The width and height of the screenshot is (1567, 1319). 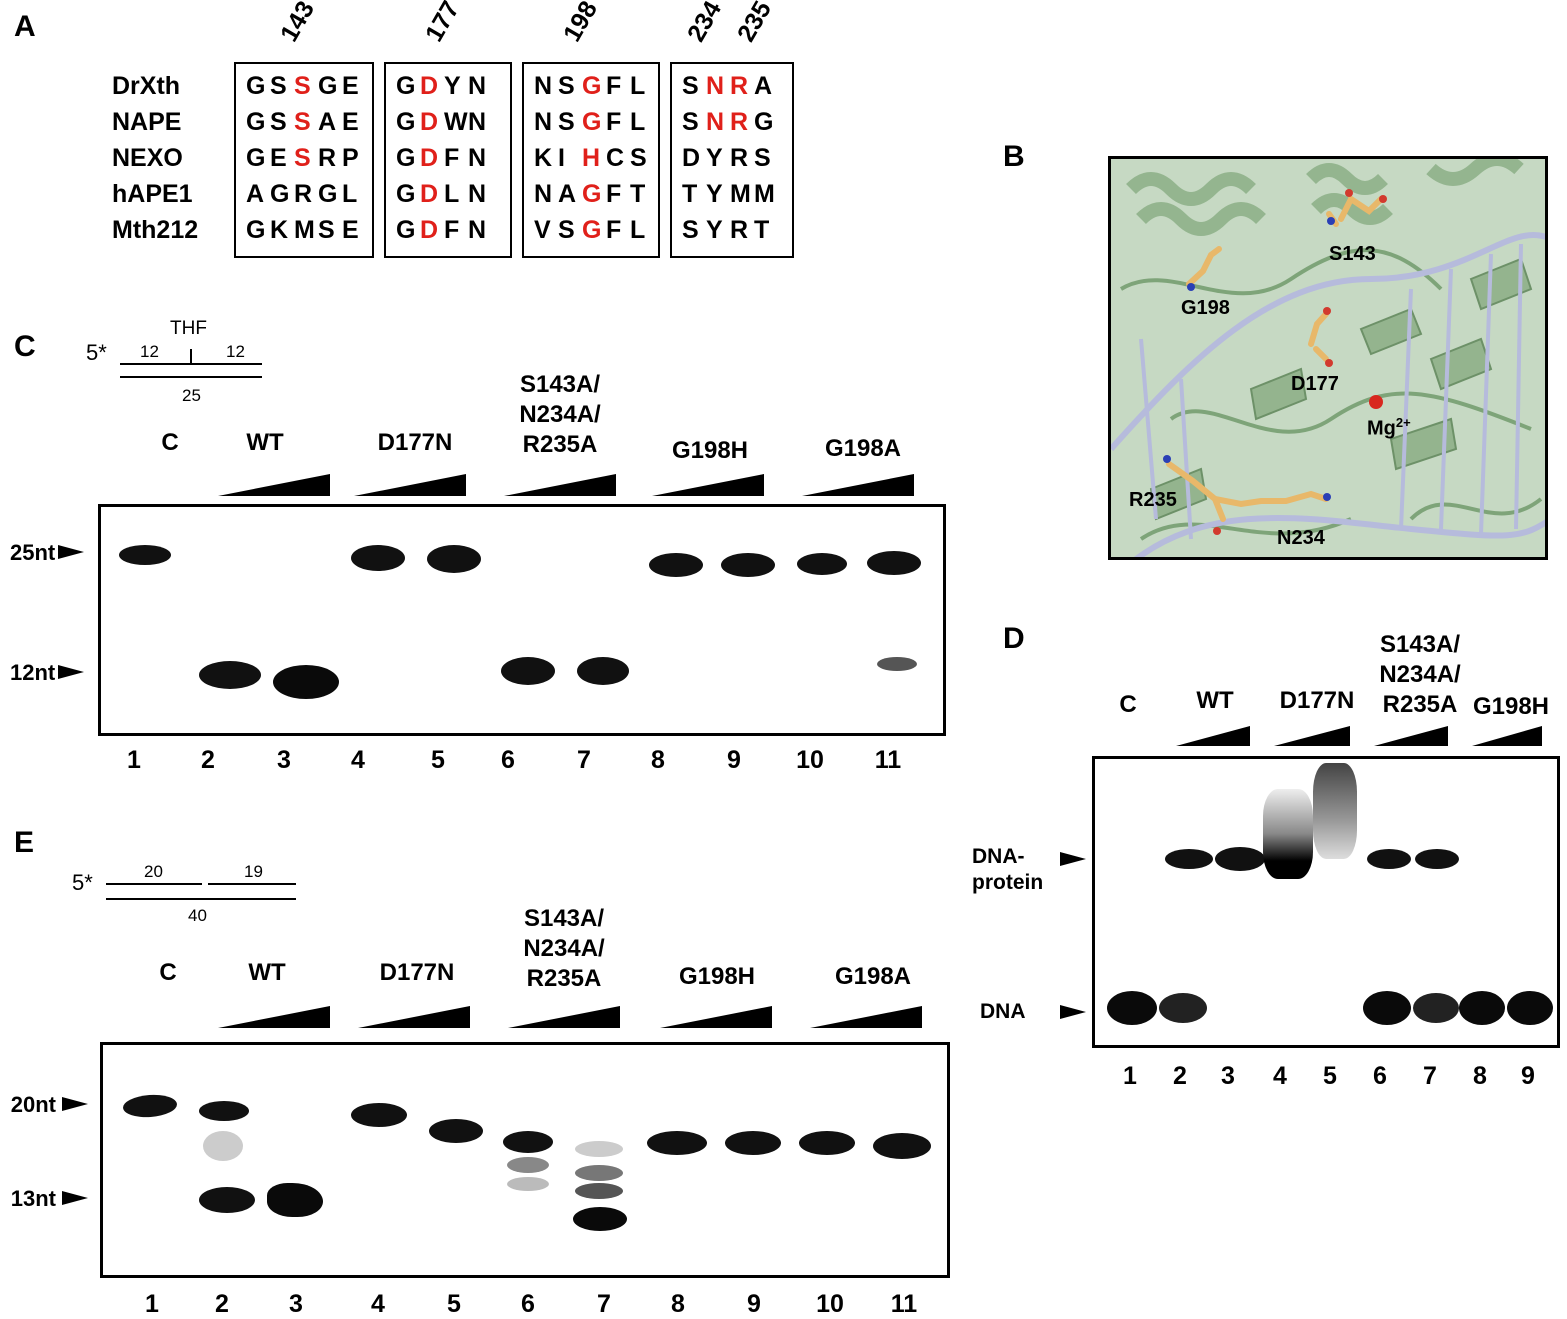 What do you see at coordinates (1008, 869) in the screenshot?
I see `marker-d-complex: DNA-protein` at bounding box center [1008, 869].